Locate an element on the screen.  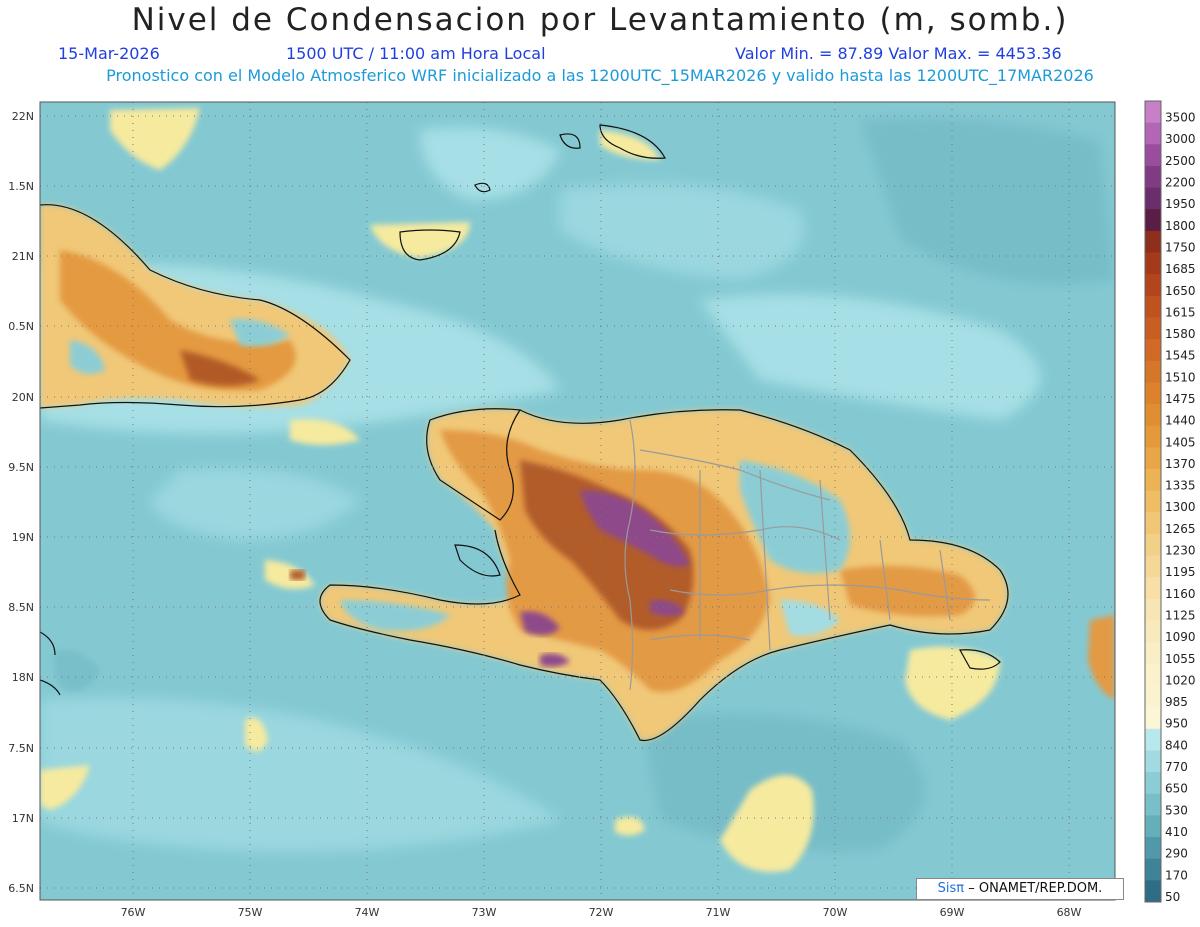
colorbar-label: 1650 is located at coordinates (1180, 291).